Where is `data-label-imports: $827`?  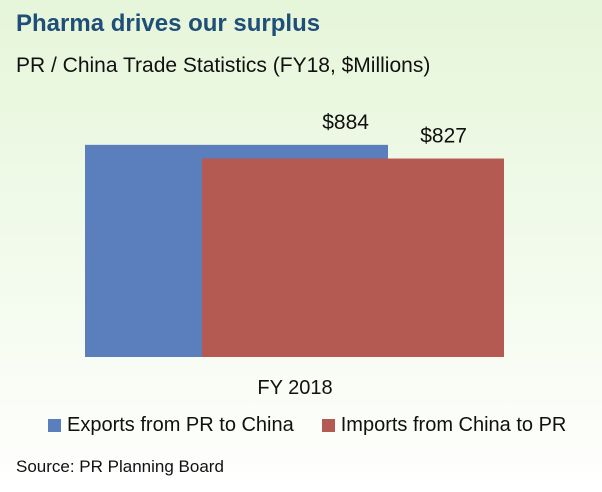
data-label-imports: $827 is located at coordinates (443, 136).